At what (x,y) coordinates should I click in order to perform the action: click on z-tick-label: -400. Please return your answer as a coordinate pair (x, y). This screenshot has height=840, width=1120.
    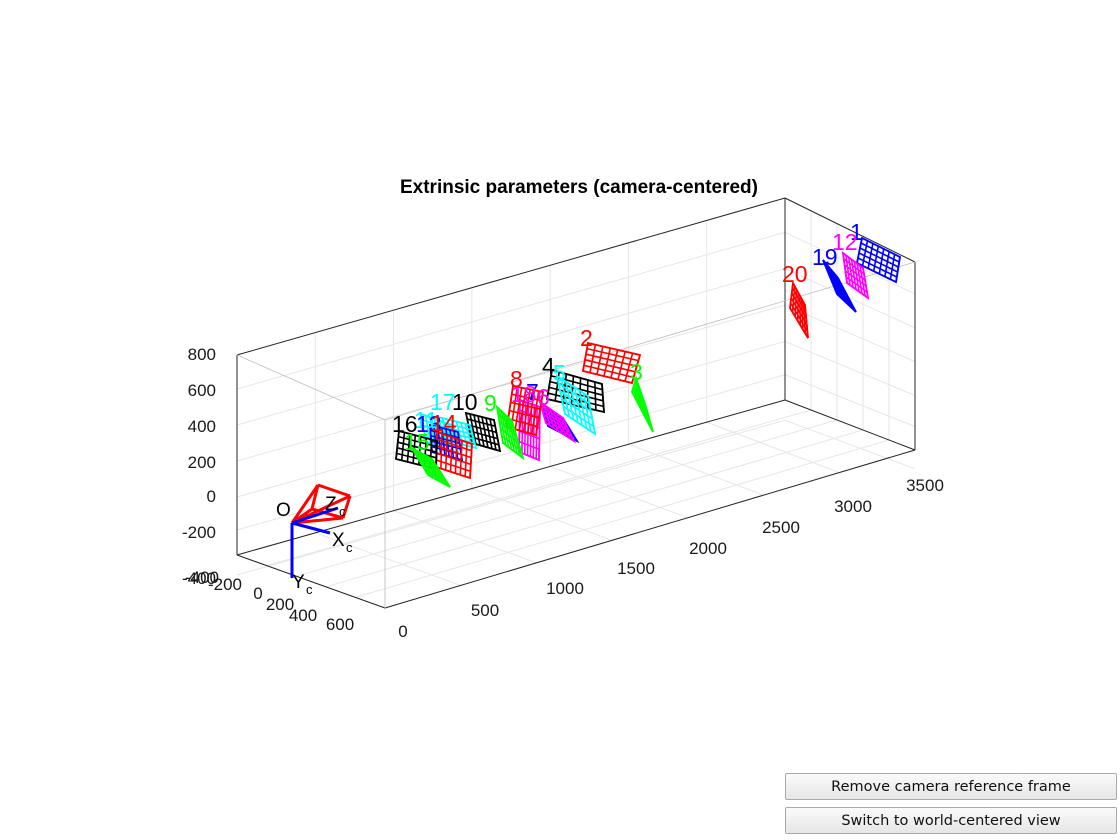
    Looking at the image, I should click on (199, 578).